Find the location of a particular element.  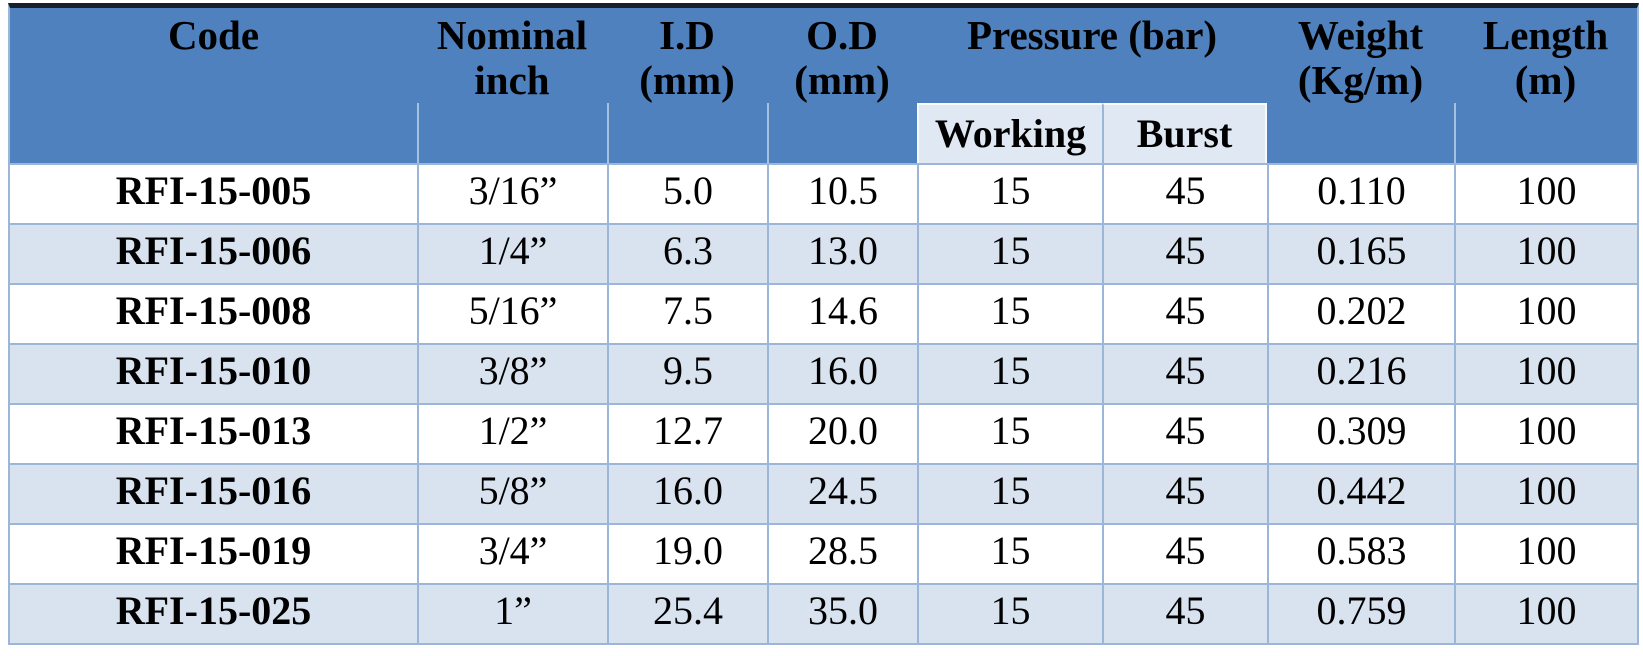

cell-weight-kg-m: 0.165 is located at coordinates (1360, 253).